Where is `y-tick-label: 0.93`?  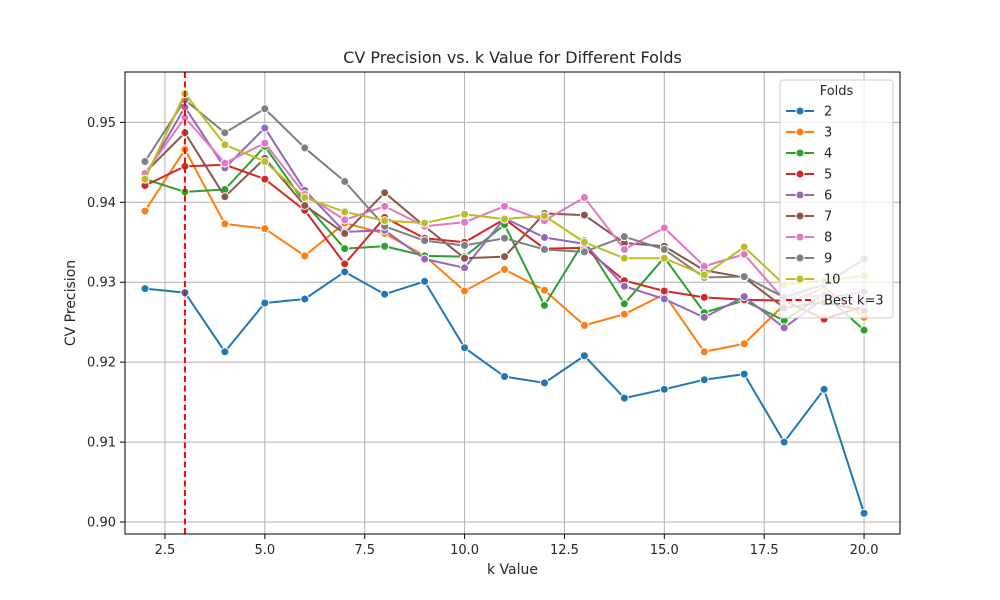
y-tick-label: 0.93 is located at coordinates (101, 283).